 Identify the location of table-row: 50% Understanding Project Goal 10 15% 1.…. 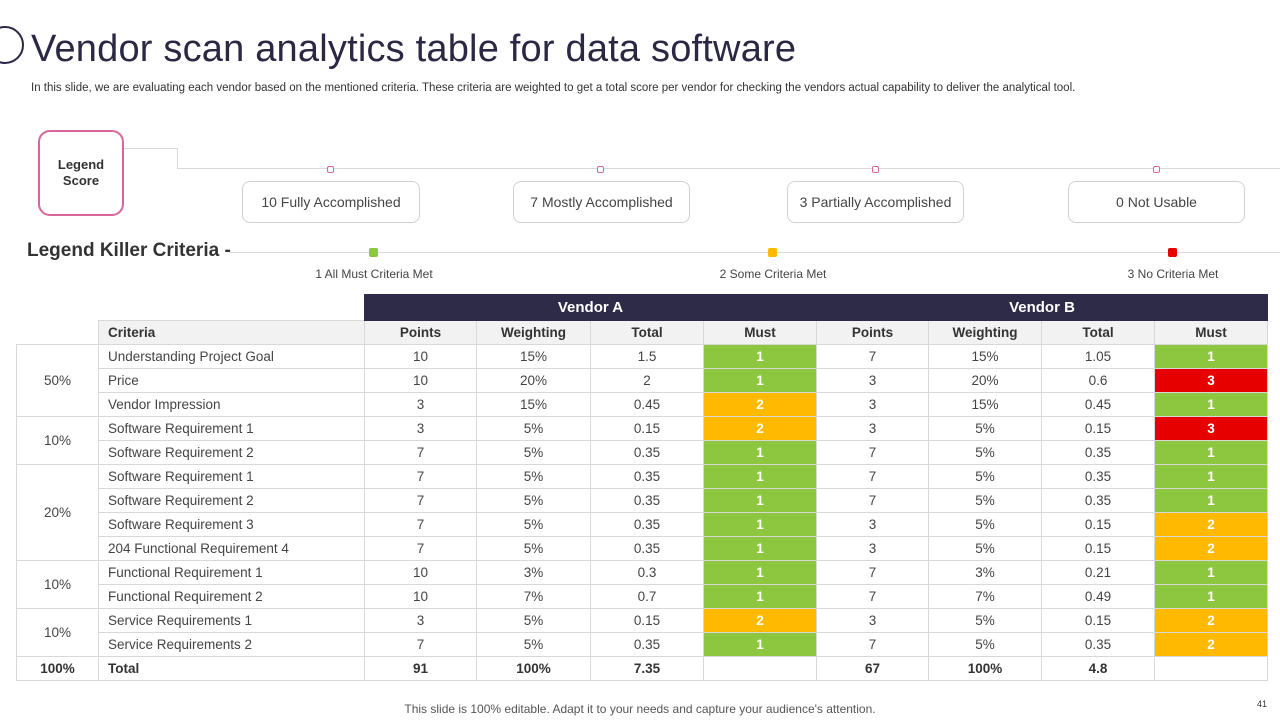
(642, 380).